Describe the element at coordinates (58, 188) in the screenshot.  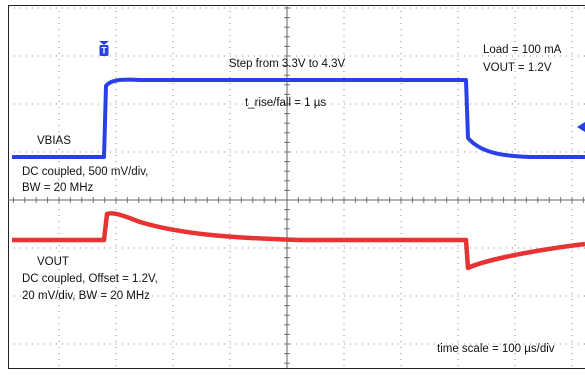
I see `ch1-bandwidth: BW = 20 MHz` at that location.